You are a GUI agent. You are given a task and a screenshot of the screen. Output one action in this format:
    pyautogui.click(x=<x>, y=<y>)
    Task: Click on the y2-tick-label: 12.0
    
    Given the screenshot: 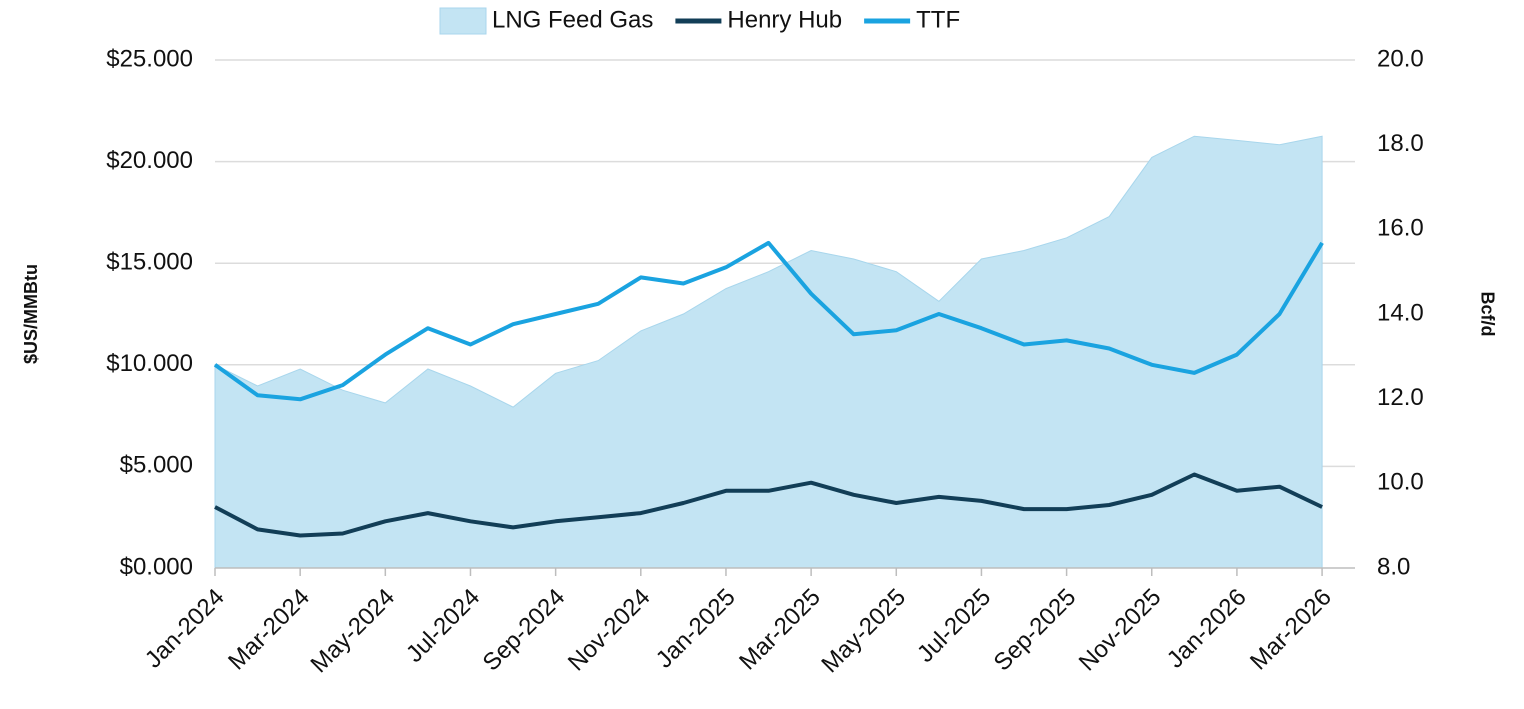 What is the action you would take?
    pyautogui.click(x=1400, y=397)
    